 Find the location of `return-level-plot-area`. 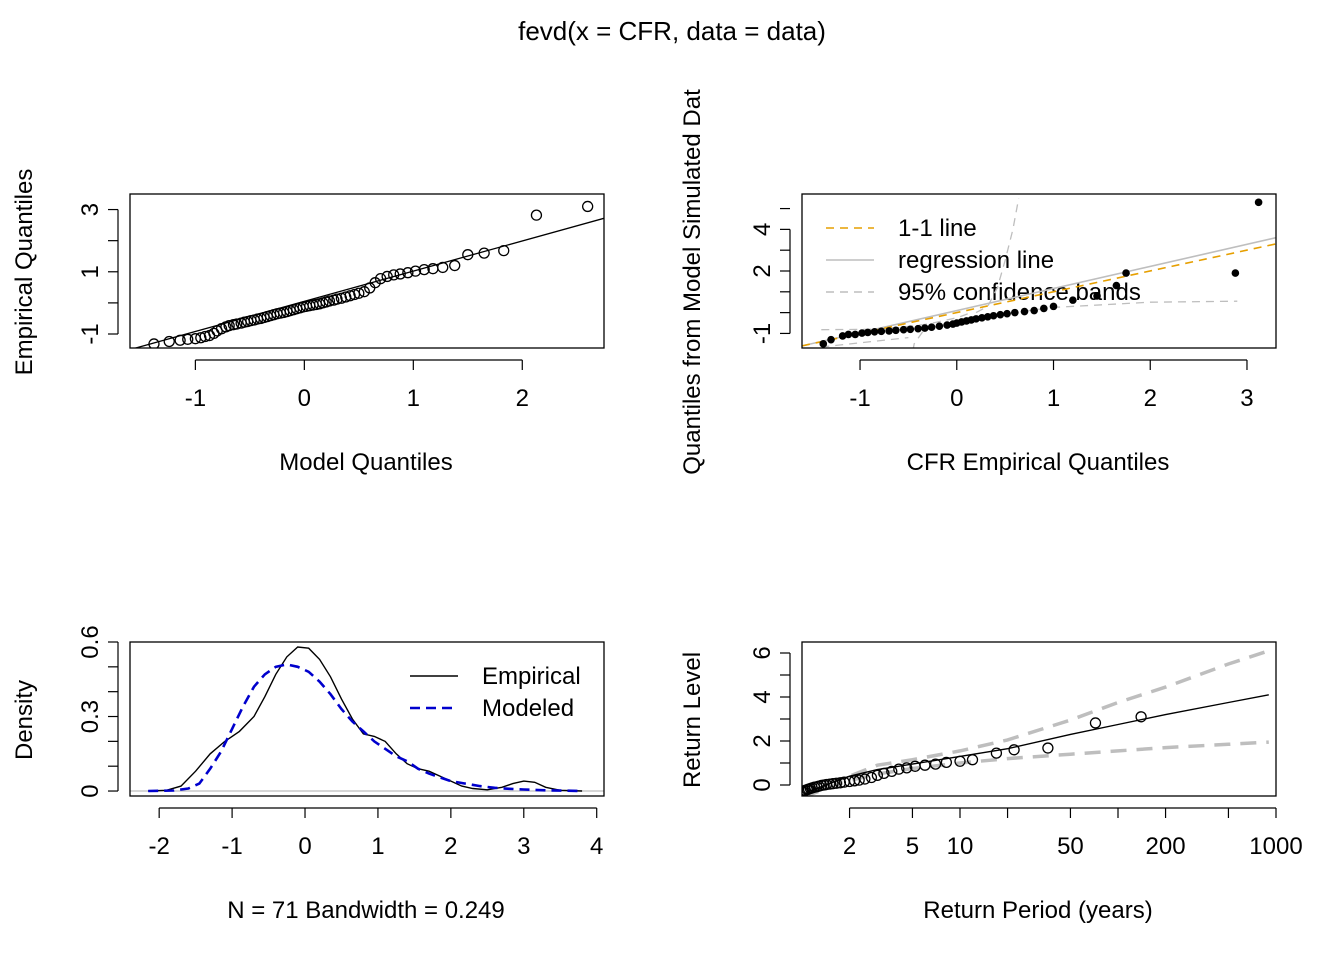

return-level-plot-area is located at coordinates (1036, 722).